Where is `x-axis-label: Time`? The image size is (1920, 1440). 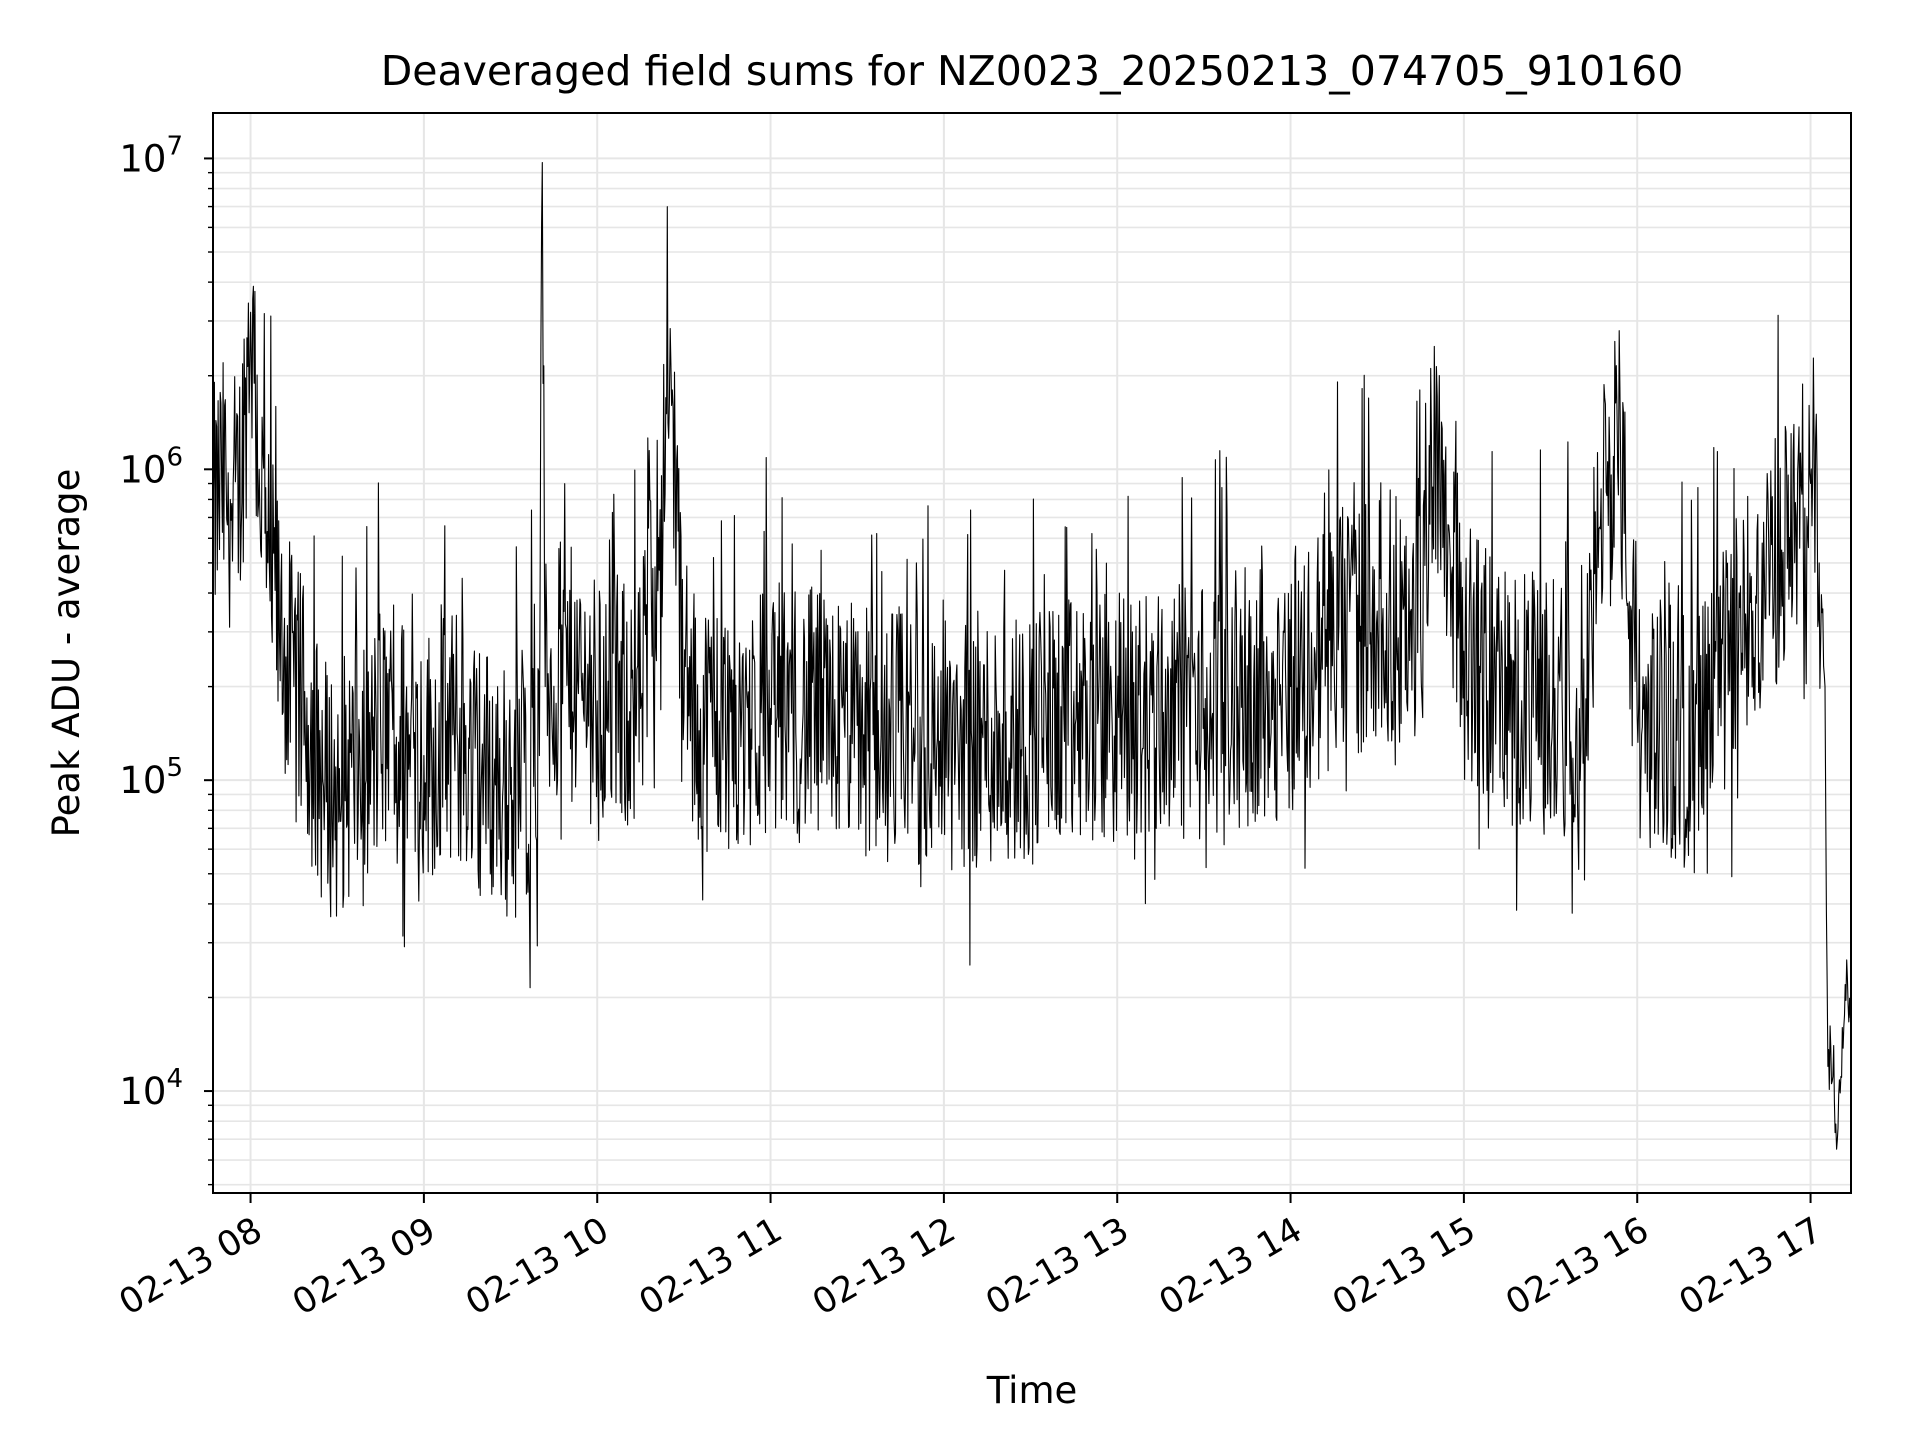
x-axis-label: Time is located at coordinates (1032, 1390).